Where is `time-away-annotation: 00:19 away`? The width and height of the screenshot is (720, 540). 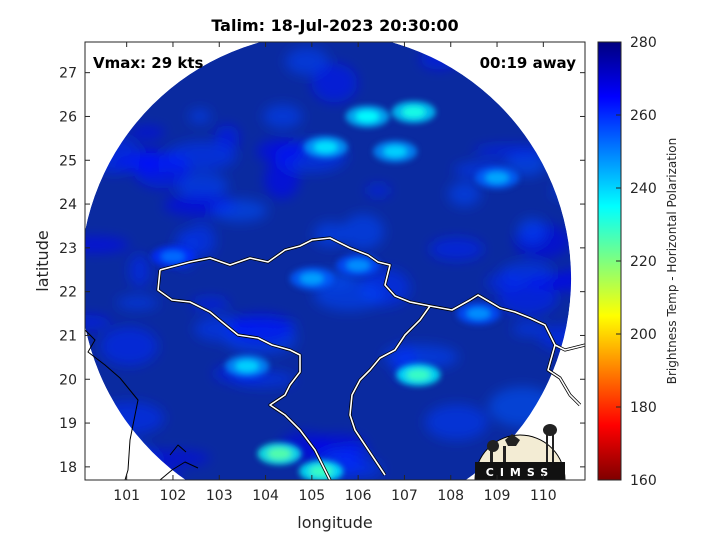
time-away-annotation: 00:19 away is located at coordinates (528, 63).